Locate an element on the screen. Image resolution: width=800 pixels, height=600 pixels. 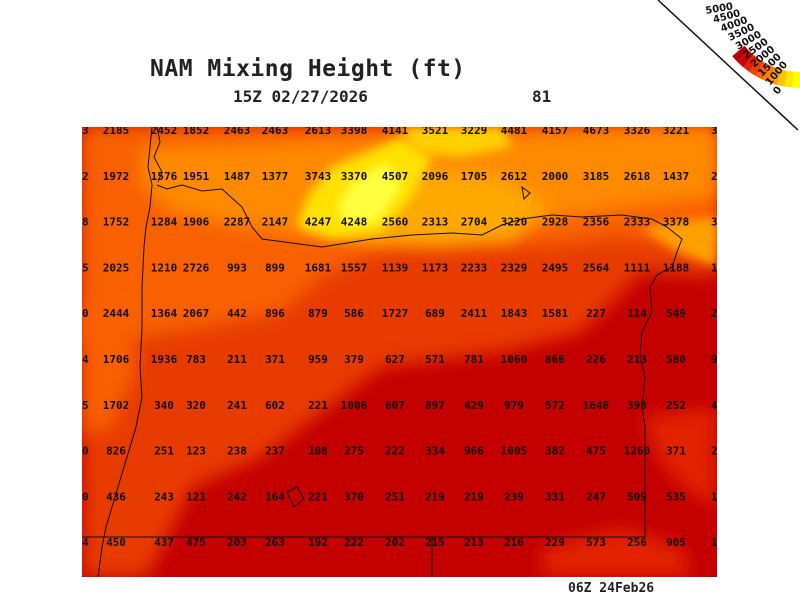
grid-value: 203 is located at coordinates (237, 542).